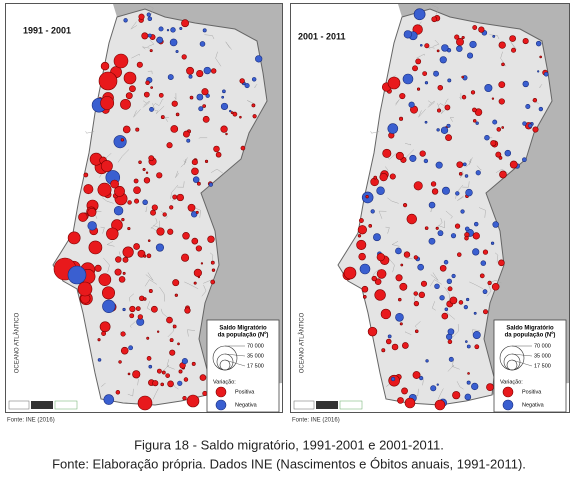  What do you see at coordinates (508, 392) in the screenshot?
I see `legend-positive` at bounding box center [508, 392].